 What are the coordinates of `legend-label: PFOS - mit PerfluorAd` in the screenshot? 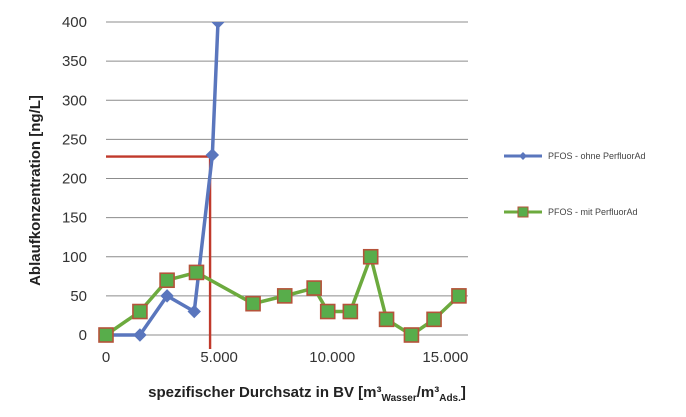 It's located at (593, 212).